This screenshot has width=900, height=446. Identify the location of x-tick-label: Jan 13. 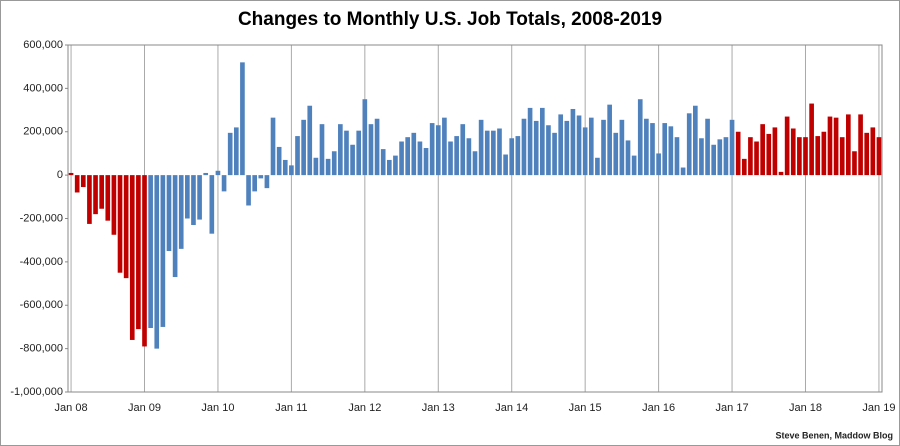
(438, 408).